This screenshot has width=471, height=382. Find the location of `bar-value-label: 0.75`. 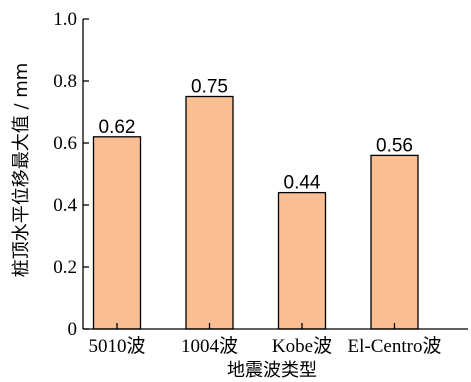

bar-value-label: 0.75 is located at coordinates (209, 87).